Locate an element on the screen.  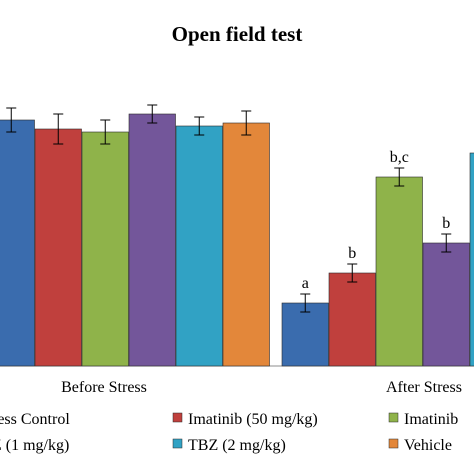
legend-item-5: Vehicle is located at coordinates (420, 445).